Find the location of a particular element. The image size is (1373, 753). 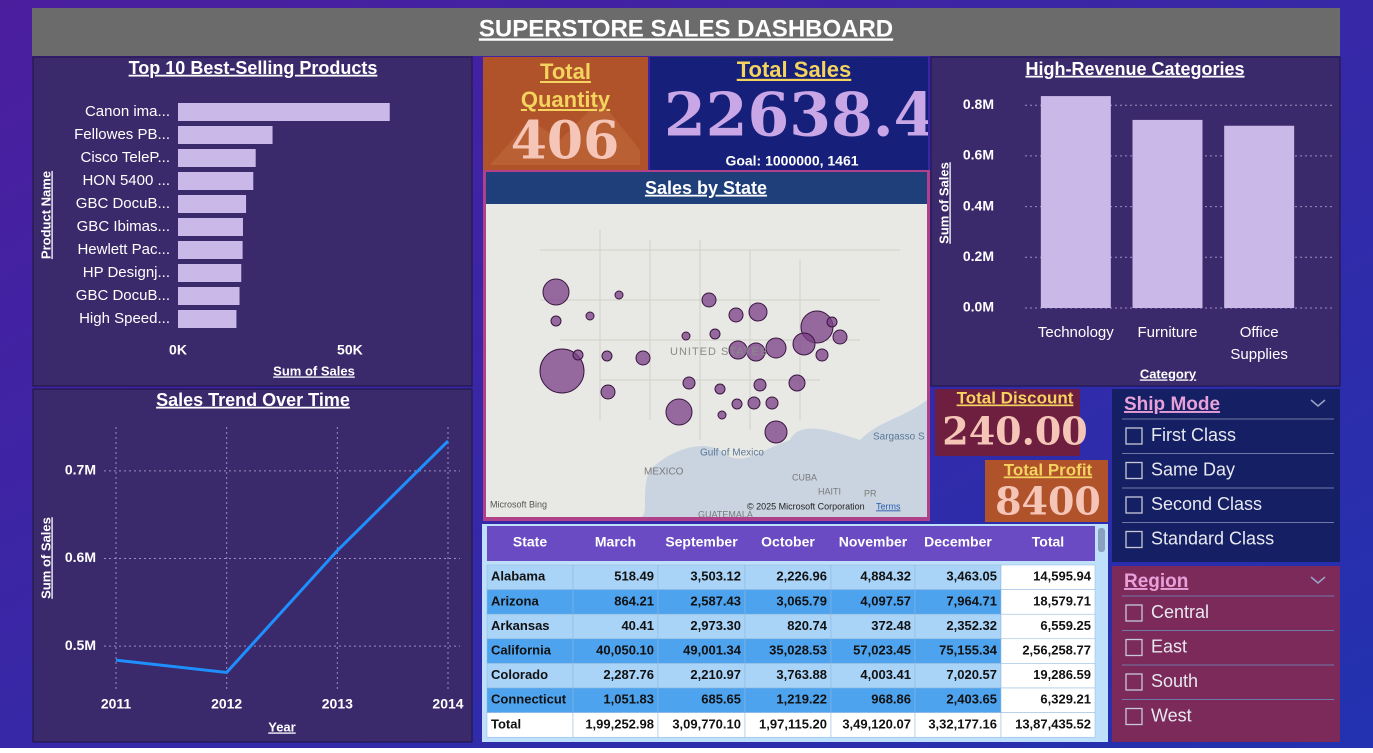

x-axis-label: Year is located at coordinates (281, 726).